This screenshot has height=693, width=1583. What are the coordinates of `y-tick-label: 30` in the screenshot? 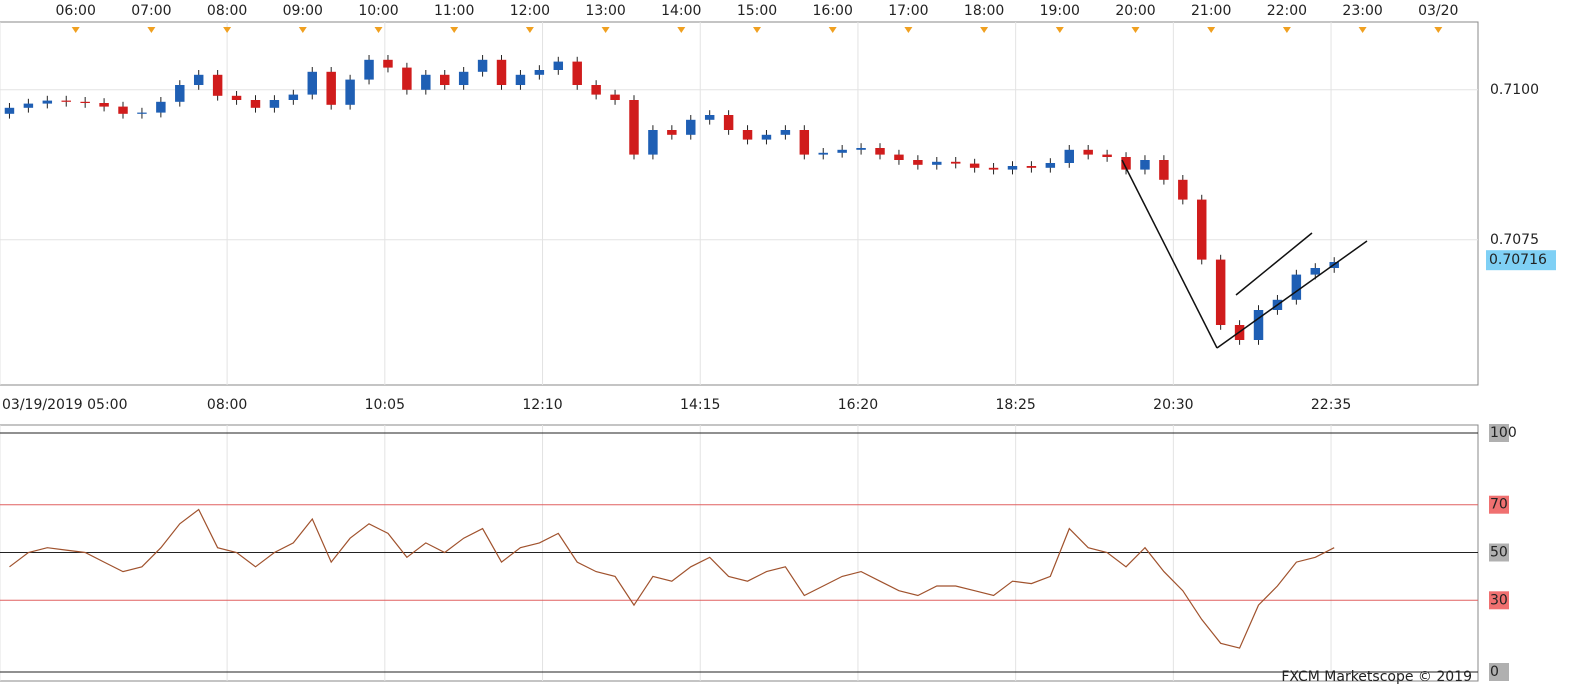 It's located at (1499, 600).